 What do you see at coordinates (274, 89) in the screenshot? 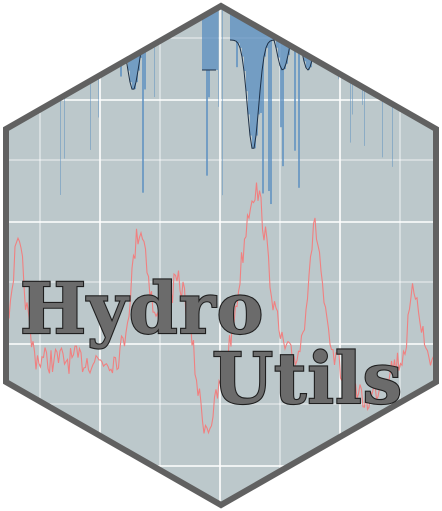
I see `rainfall-outline` at bounding box center [274, 89].